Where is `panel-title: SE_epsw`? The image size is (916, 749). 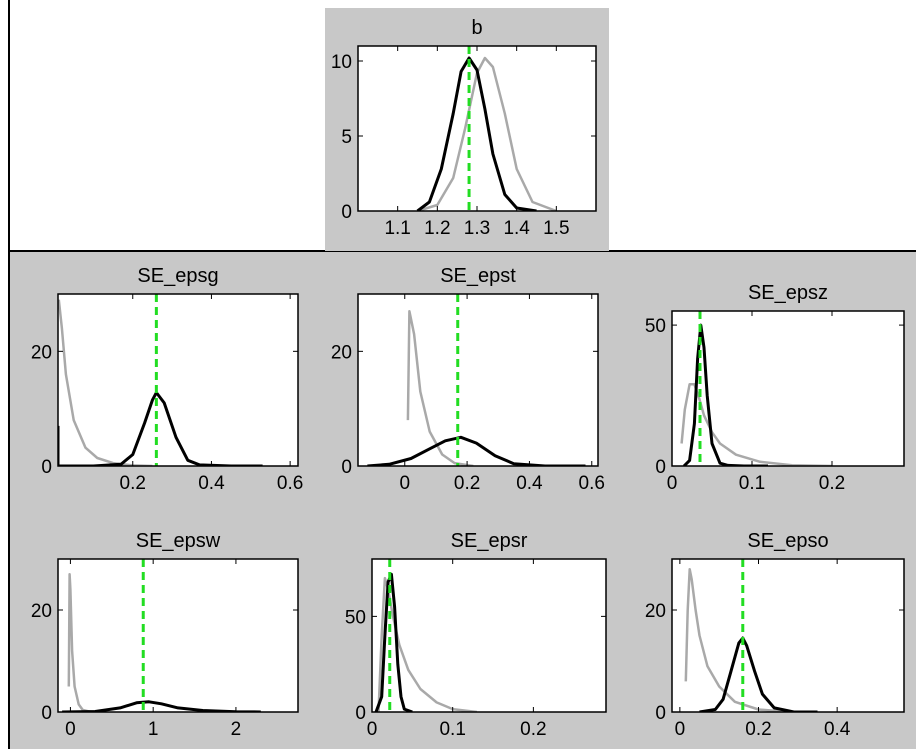 panel-title: SE_epsw is located at coordinates (178, 541).